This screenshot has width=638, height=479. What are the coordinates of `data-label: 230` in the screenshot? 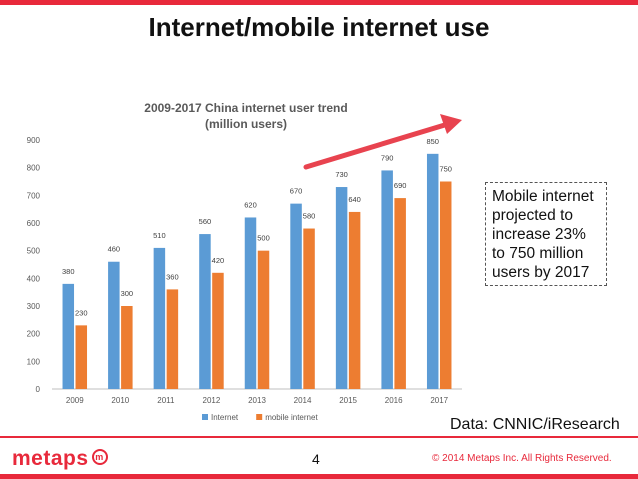 It's located at (81, 312).